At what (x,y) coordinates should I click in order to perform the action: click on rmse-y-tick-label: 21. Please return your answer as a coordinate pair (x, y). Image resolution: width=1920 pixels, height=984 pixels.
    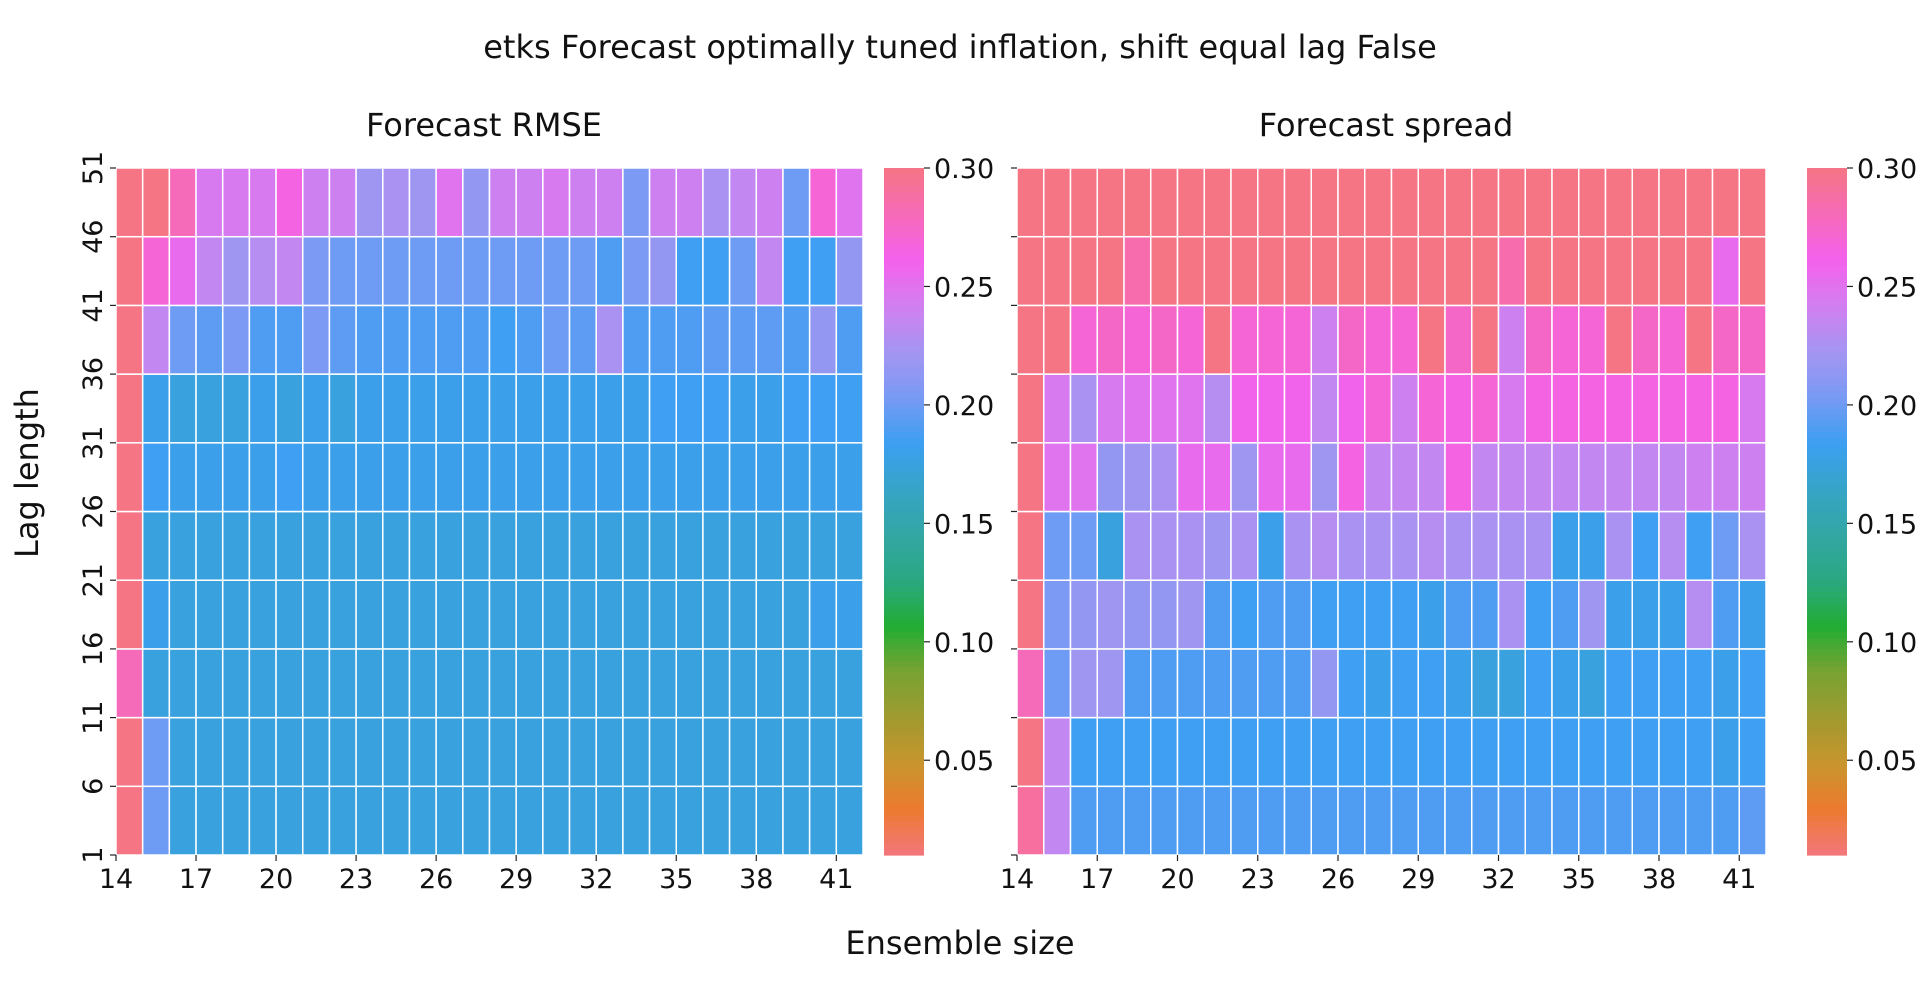
    Looking at the image, I should click on (93, 580).